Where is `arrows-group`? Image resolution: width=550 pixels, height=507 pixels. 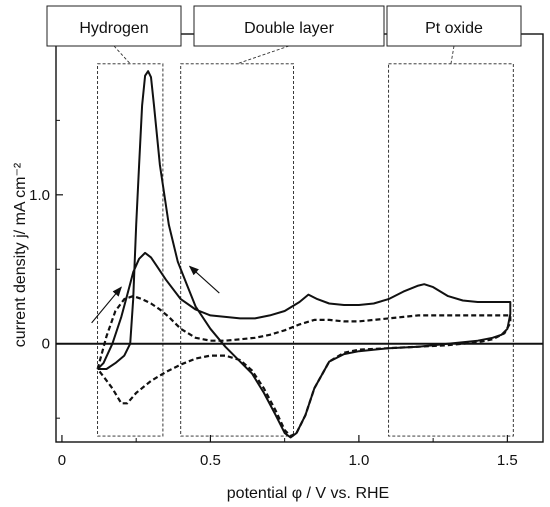 arrows-group is located at coordinates (155, 294).